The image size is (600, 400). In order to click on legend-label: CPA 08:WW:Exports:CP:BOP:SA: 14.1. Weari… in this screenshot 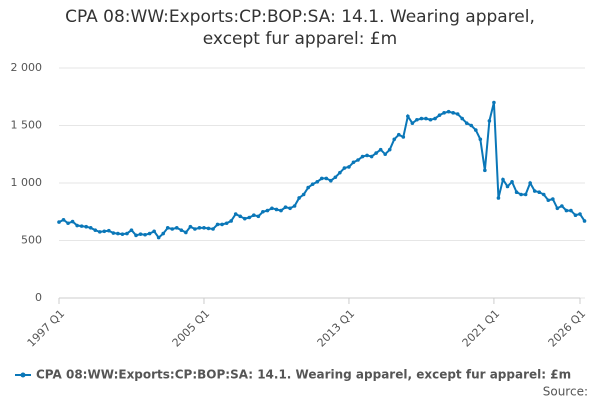, I will do `click(303, 375)`.